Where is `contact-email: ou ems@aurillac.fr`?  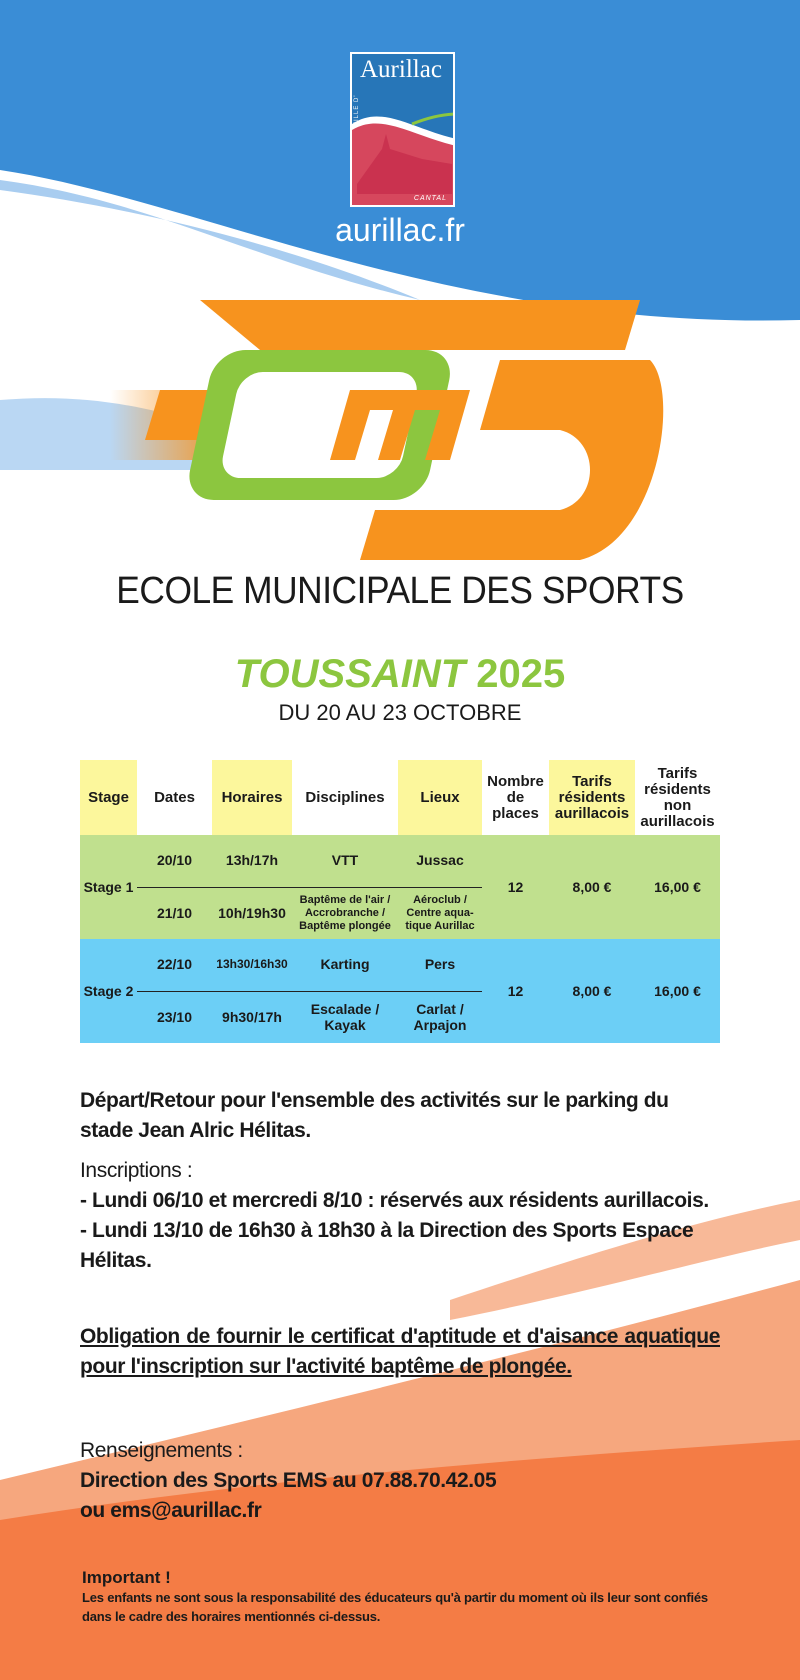 contact-email: ou ems@aurillac.fr is located at coordinates (171, 1510).